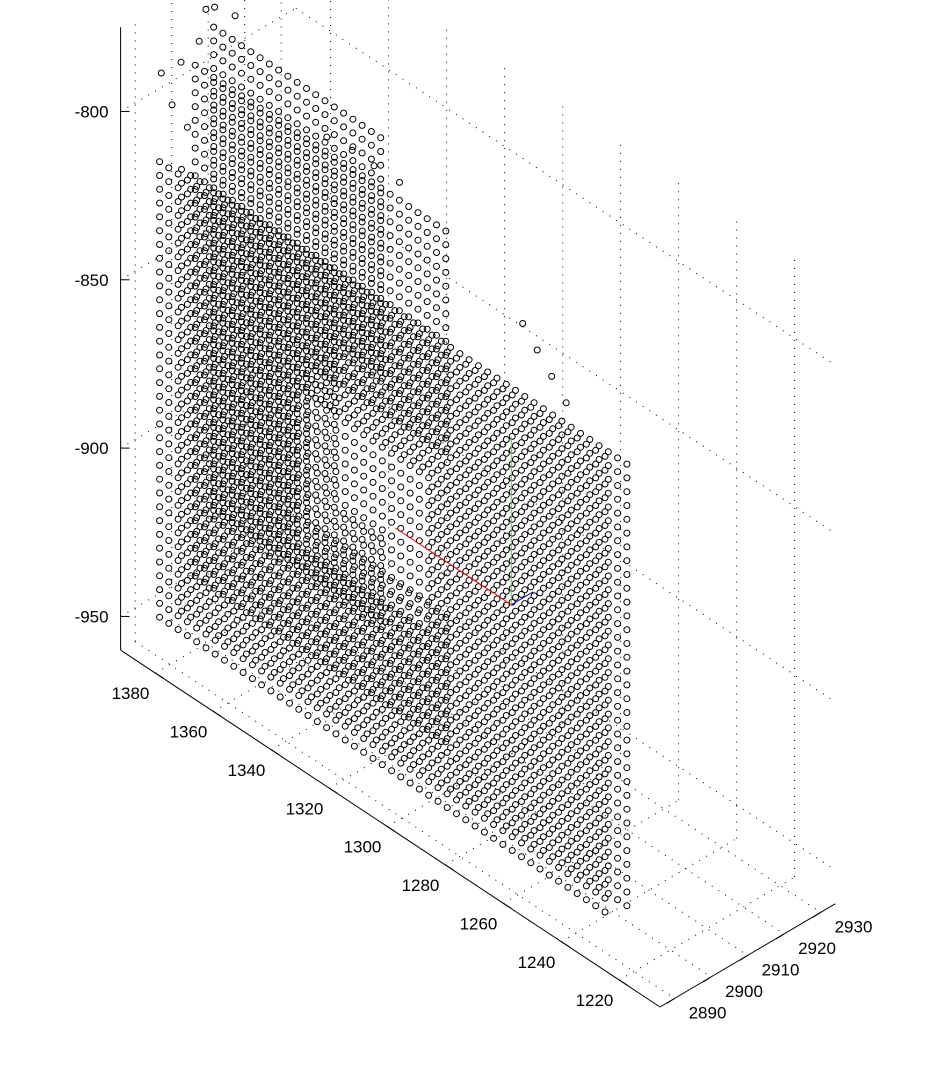  Describe the element at coordinates (159, 675) in the screenshot. I see `x-tick-mark` at that location.